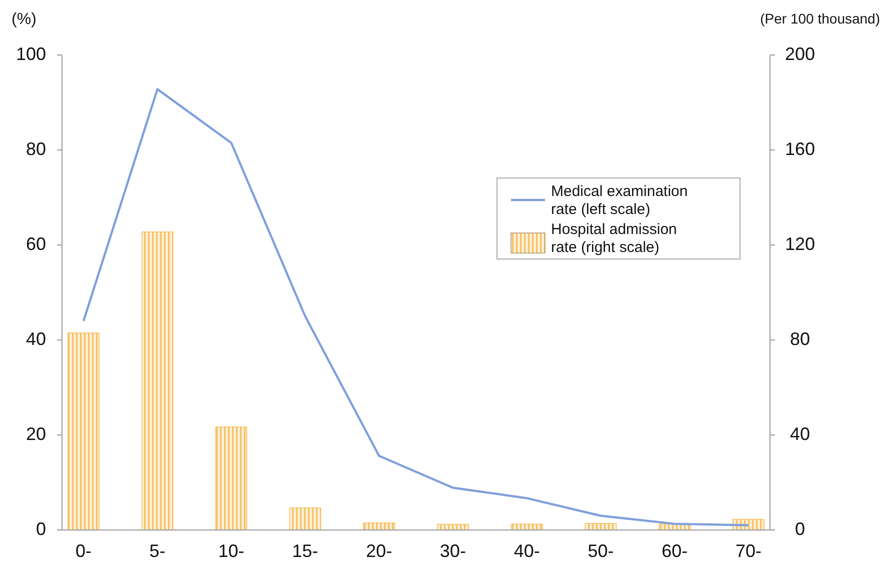 Image resolution: width=887 pixels, height=565 pixels. Describe the element at coordinates (231, 550) in the screenshot. I see `x-tick-label: 10-` at that location.